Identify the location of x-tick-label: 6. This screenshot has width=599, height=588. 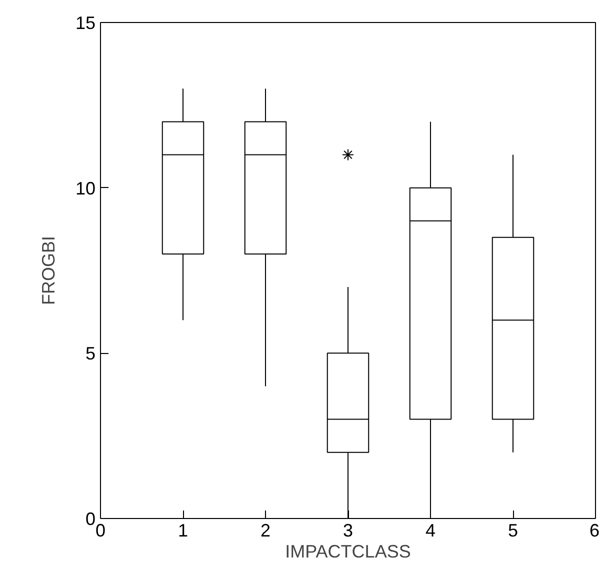
(594, 530).